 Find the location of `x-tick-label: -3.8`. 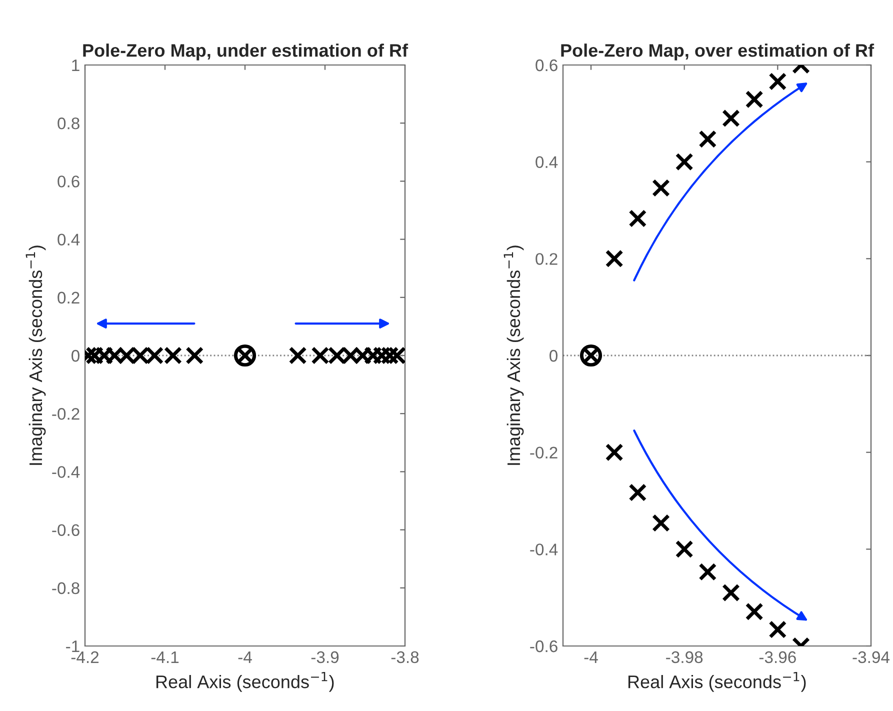

x-tick-label: -3.8 is located at coordinates (405, 657).